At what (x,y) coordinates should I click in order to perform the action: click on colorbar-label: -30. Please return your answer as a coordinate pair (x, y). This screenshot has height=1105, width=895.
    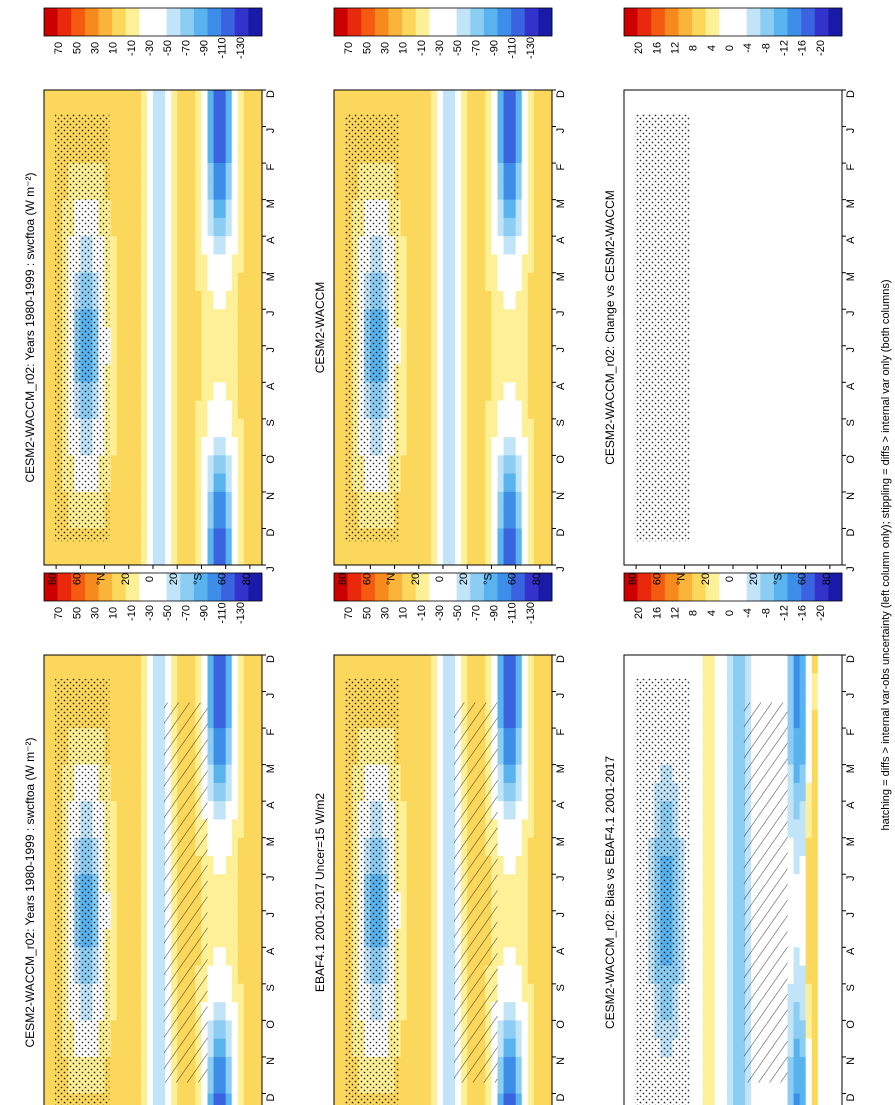
    Looking at the image, I should click on (150, 613).